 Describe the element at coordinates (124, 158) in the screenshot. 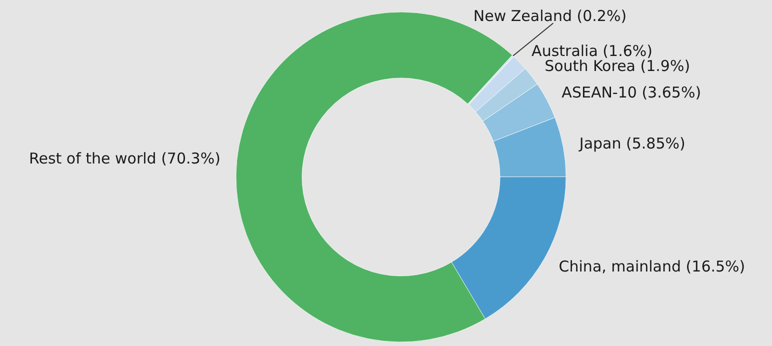

I see `slice-label: Rest of the world (70.3%)` at that location.